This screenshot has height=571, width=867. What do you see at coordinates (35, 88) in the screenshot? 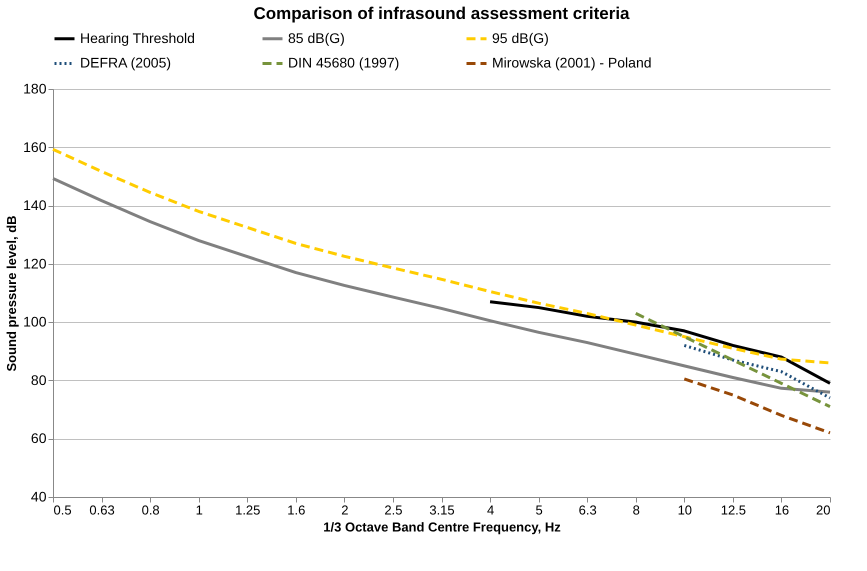
I see `y-tick-label: 180` at bounding box center [35, 88].